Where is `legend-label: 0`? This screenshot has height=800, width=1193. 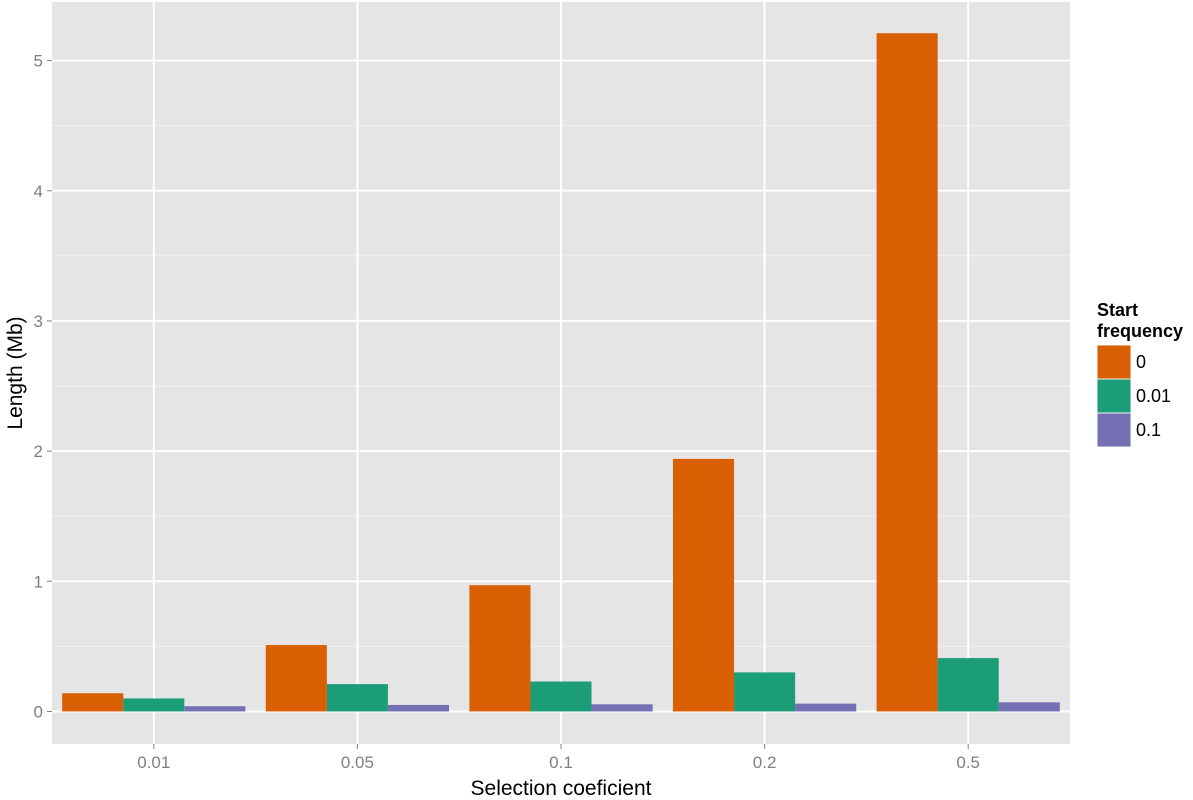
legend-label: 0 is located at coordinates (1141, 362).